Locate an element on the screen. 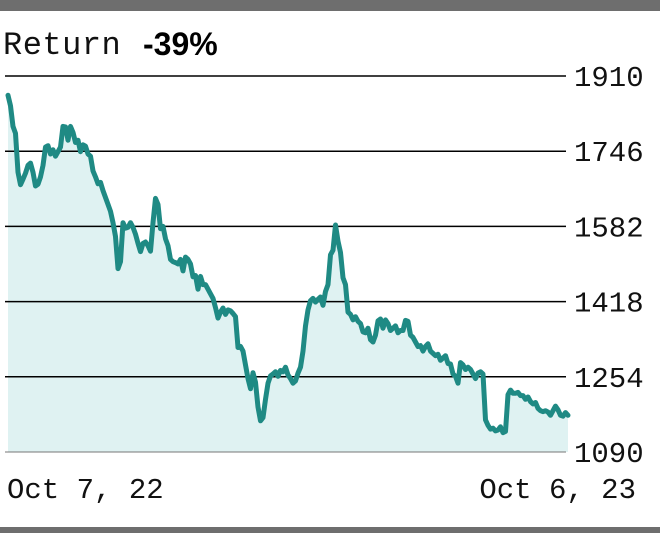 This screenshot has height=533, width=660. y-tick-label: 1910 is located at coordinates (609, 78).